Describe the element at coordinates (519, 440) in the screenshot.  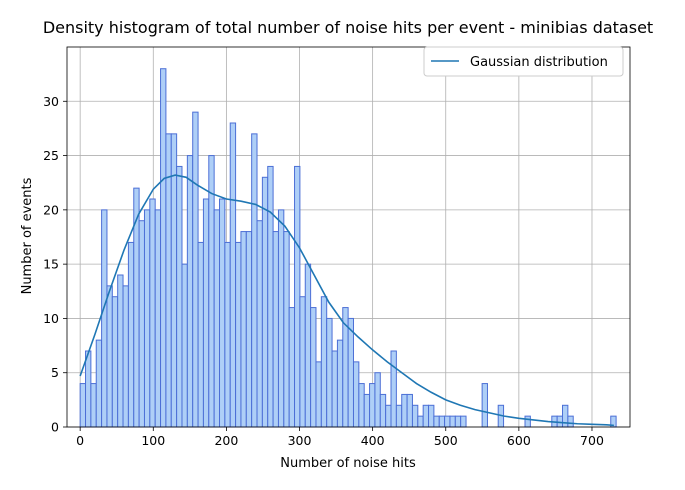
I see `x-tick-label: 600` at that location.